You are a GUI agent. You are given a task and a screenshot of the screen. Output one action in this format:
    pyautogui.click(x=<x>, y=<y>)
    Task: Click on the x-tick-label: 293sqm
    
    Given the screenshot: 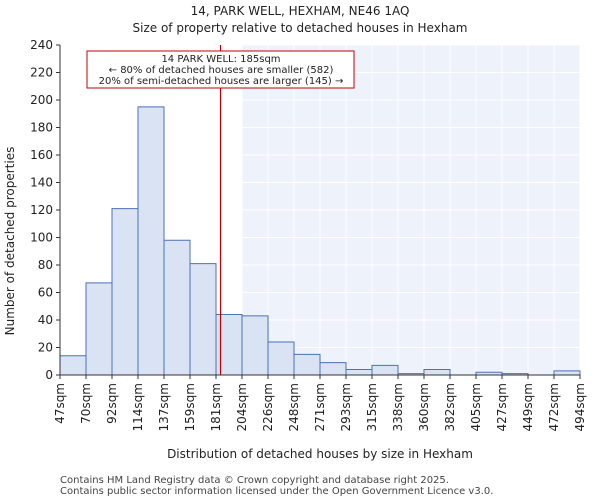 What is the action you would take?
    pyautogui.click(x=346, y=407)
    